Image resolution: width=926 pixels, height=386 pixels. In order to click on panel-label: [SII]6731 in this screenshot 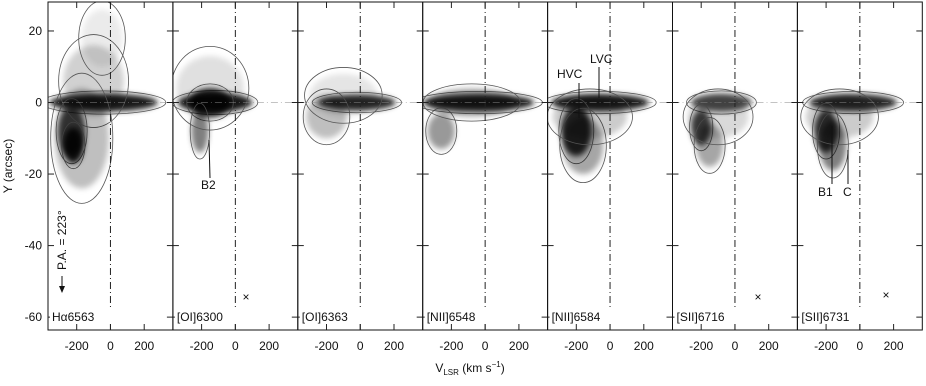, I will do `click(825, 317)`.